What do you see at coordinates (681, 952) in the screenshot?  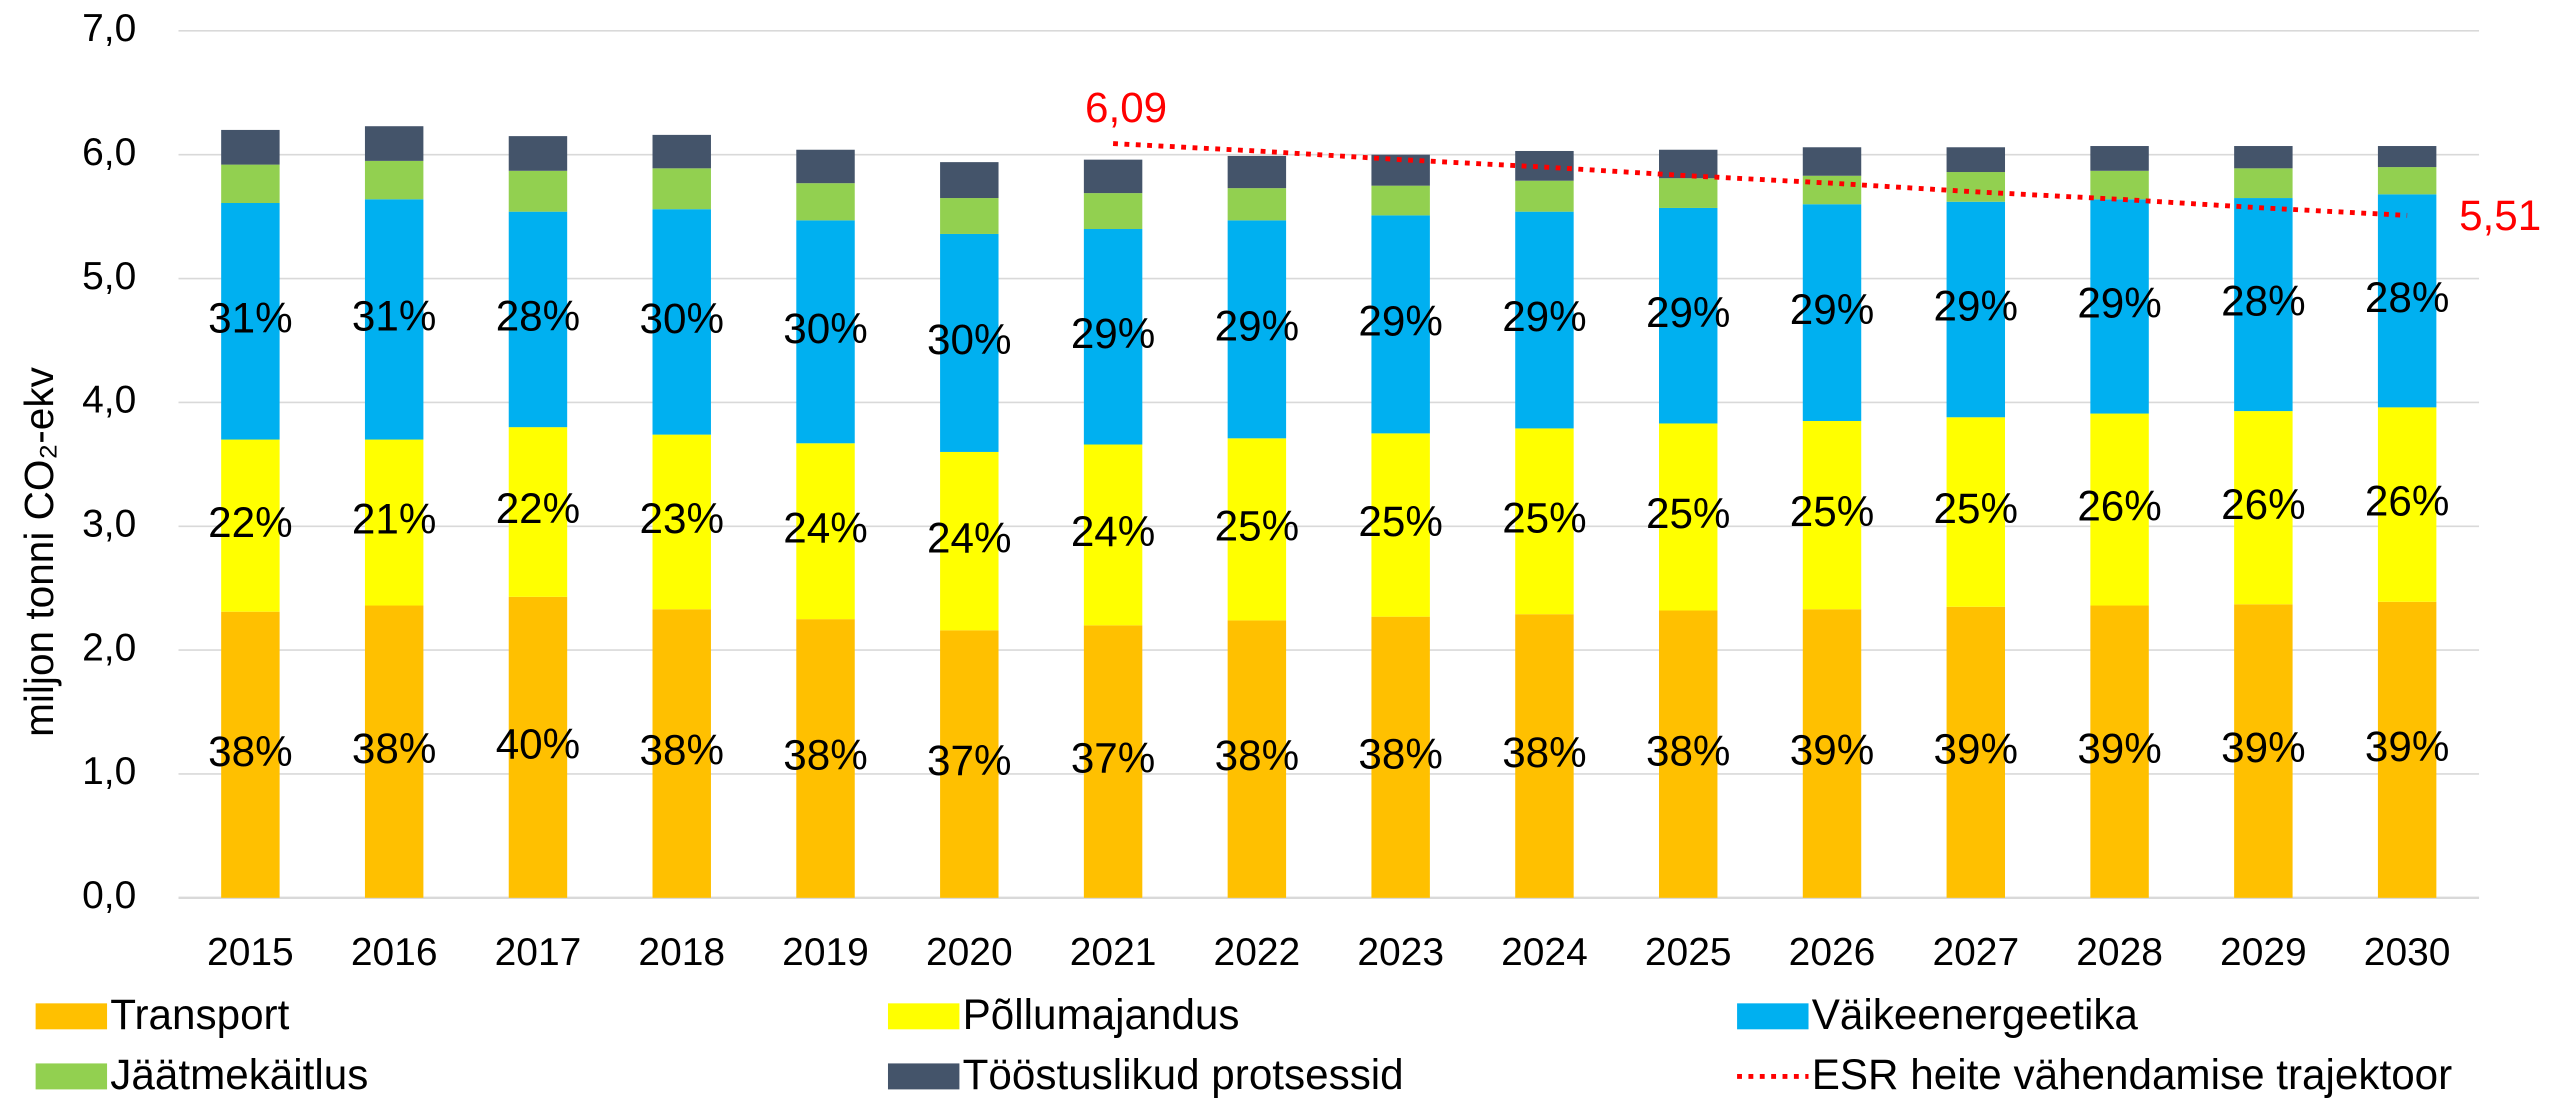 I see `x-tick-label: 2018` at bounding box center [681, 952].